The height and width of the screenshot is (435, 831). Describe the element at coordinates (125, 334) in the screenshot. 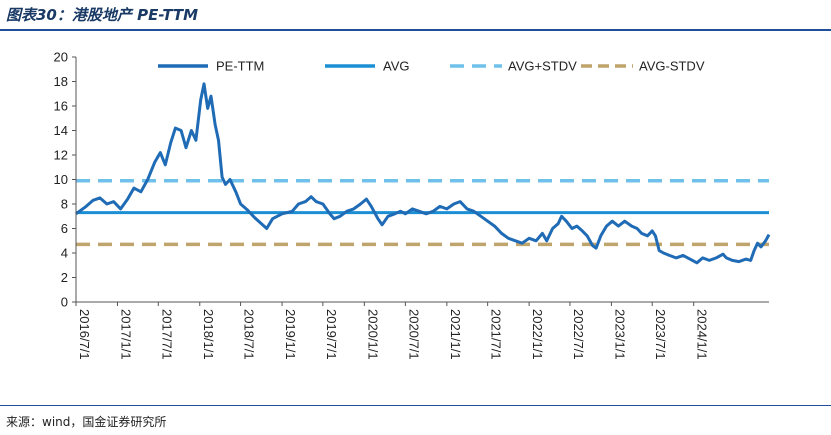

I see `x-tick-label: 2017/1/1` at that location.